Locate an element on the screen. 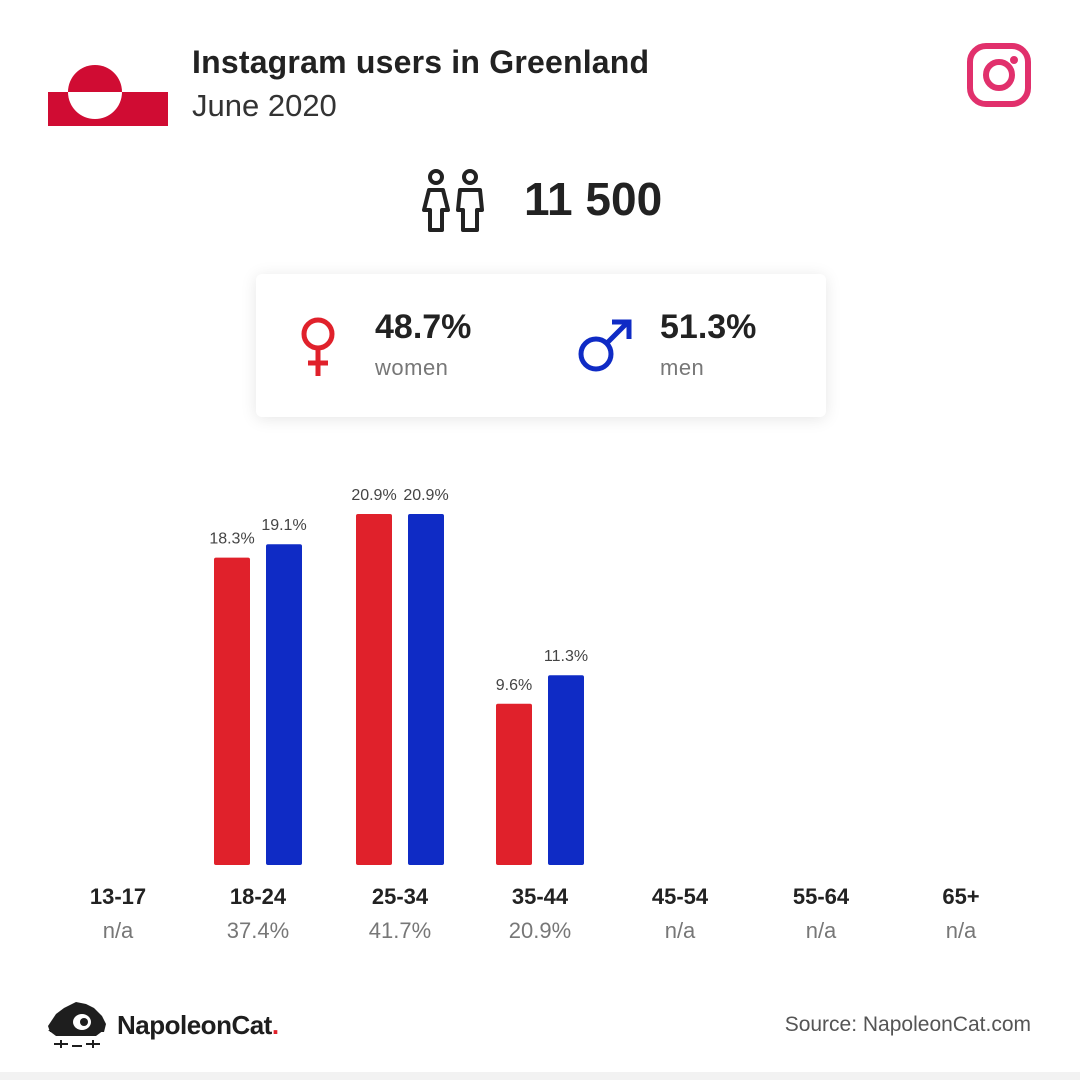  age-group-label: 45-54 is located at coordinates (680, 896).